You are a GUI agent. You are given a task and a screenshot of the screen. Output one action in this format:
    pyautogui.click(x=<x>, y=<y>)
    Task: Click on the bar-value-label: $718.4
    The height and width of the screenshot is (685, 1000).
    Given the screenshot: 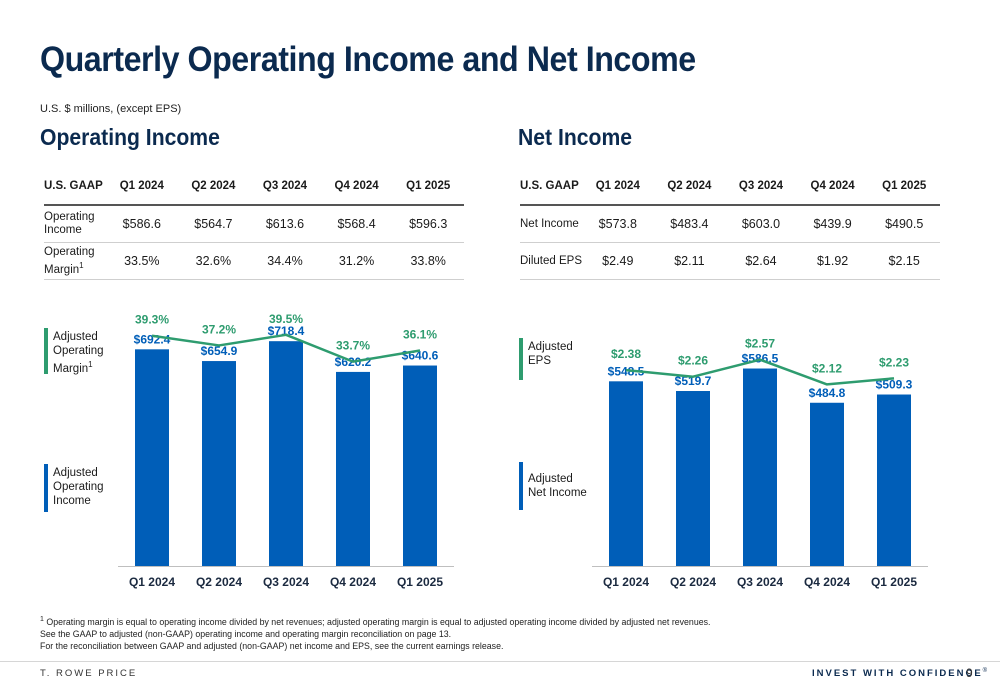 What is the action you would take?
    pyautogui.click(x=286, y=331)
    